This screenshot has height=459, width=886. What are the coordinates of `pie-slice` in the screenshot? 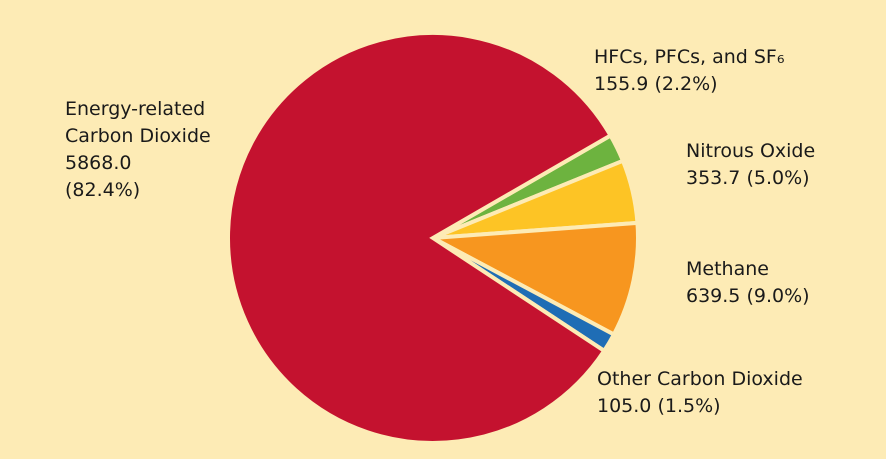 It's located at (532, 279).